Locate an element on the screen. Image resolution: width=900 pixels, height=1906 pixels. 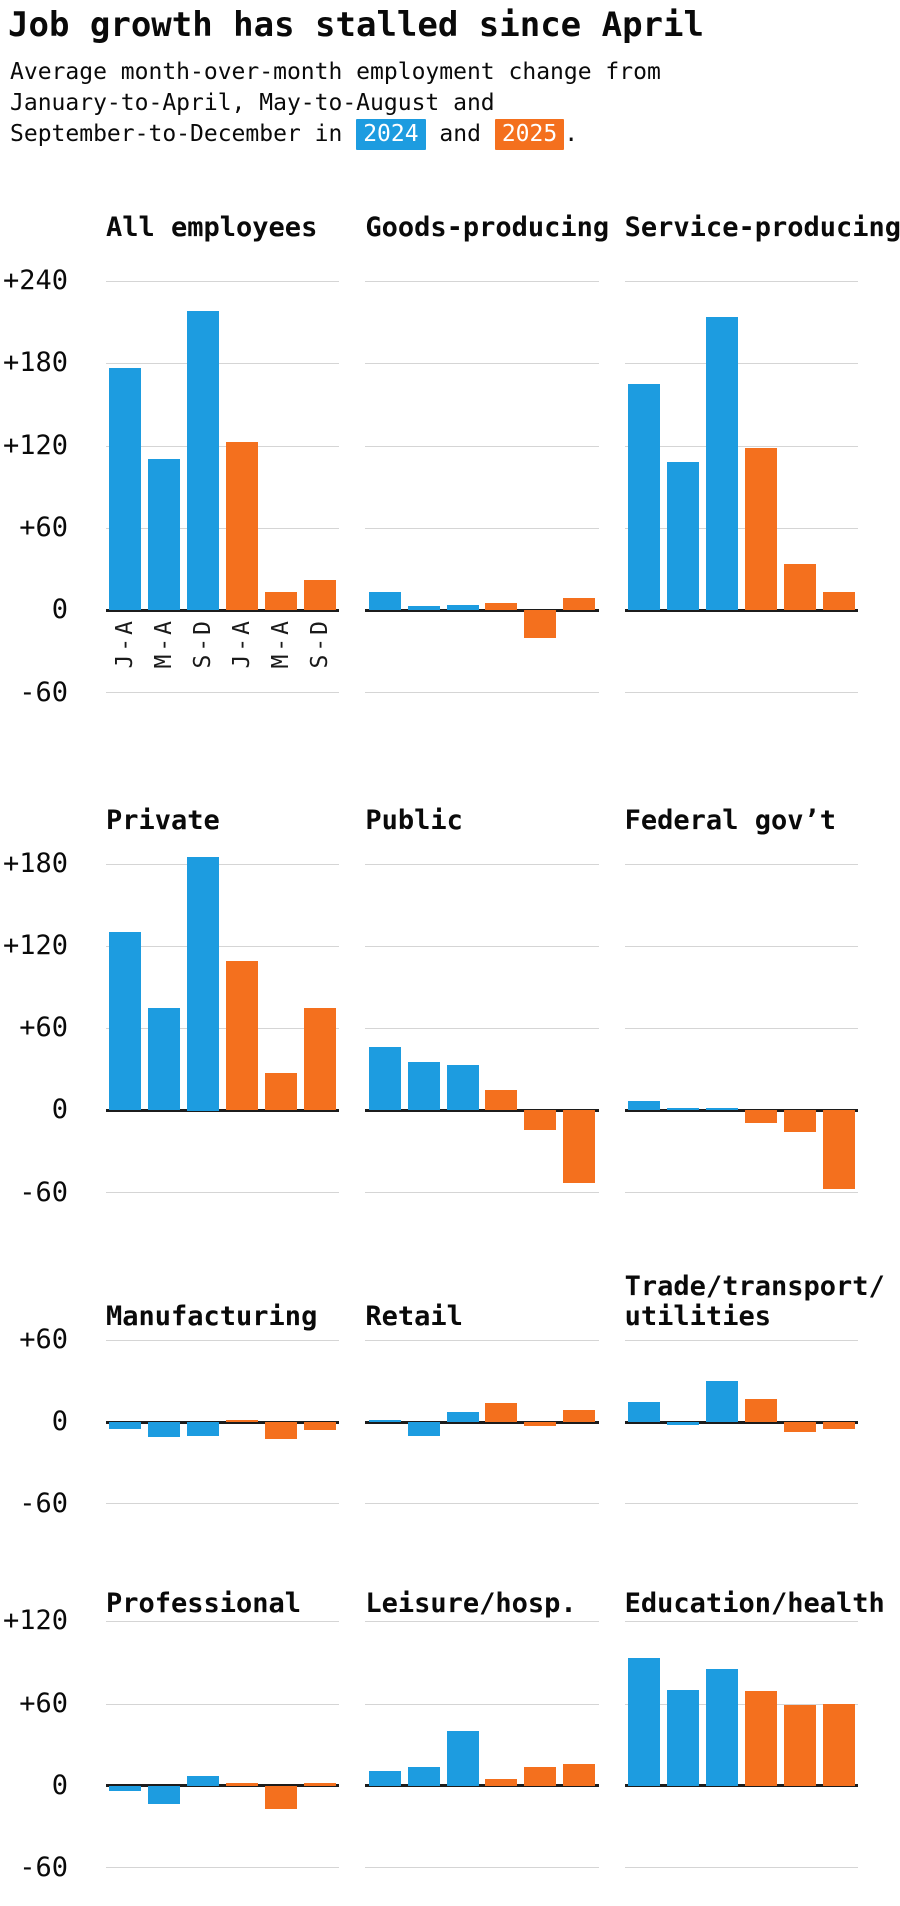
panel-title: Retail is located at coordinates (414, 1316).